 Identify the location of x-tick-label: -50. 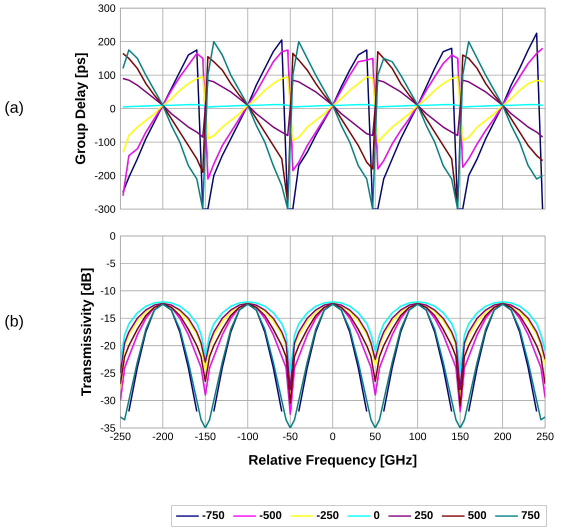
(290, 436).